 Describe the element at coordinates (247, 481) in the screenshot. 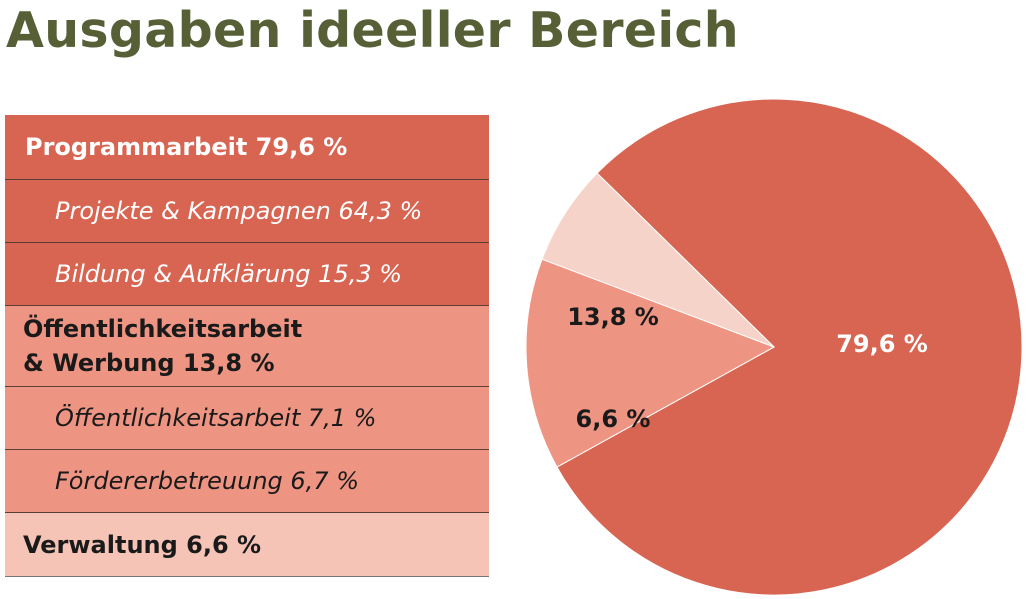

I see `legend-row-foerdererbetreuung: Fördererbetreuung 6,7 %` at that location.